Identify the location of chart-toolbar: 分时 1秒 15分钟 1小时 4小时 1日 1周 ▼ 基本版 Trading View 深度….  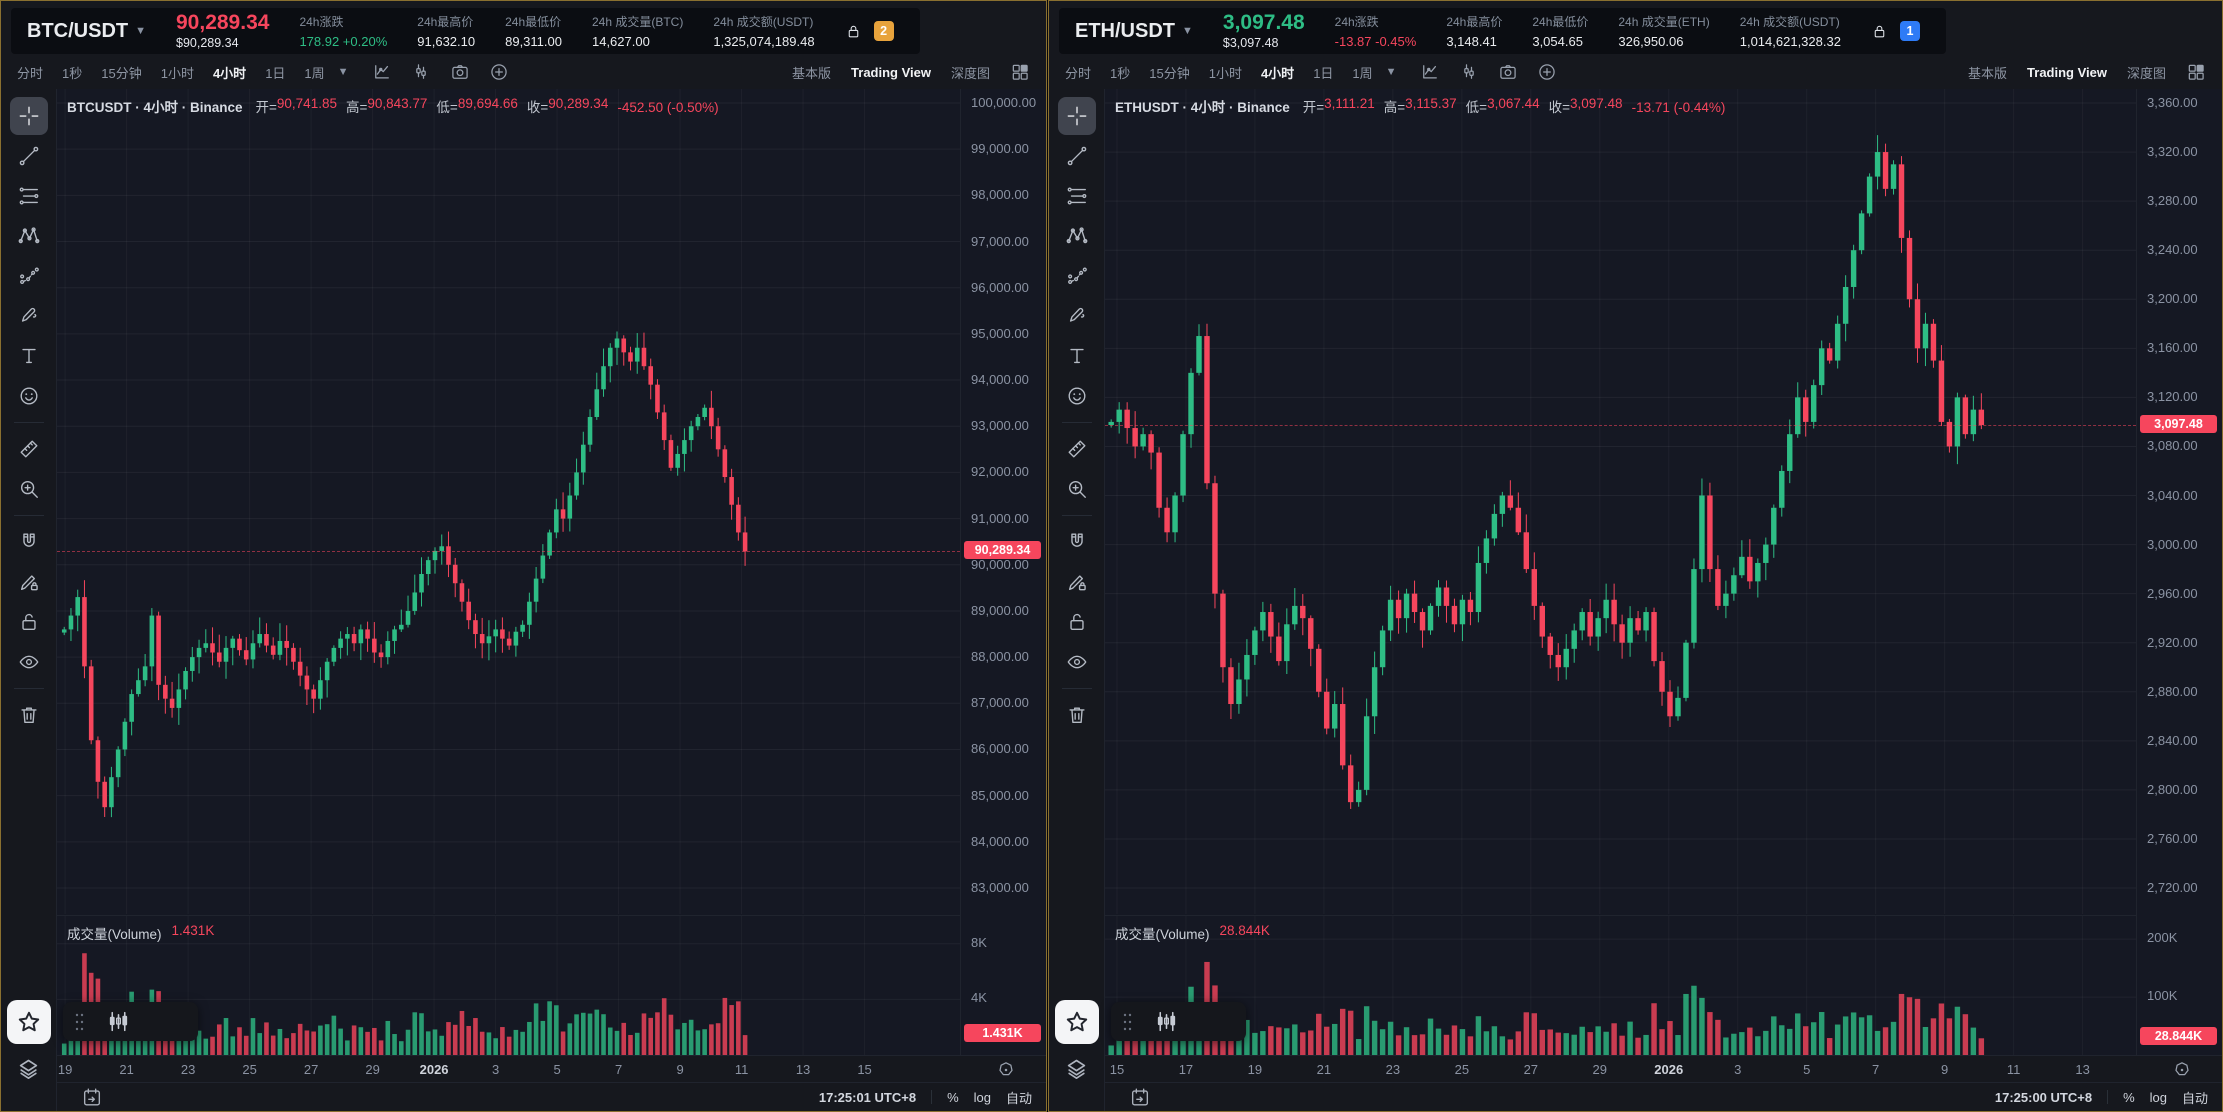
(1635, 72).